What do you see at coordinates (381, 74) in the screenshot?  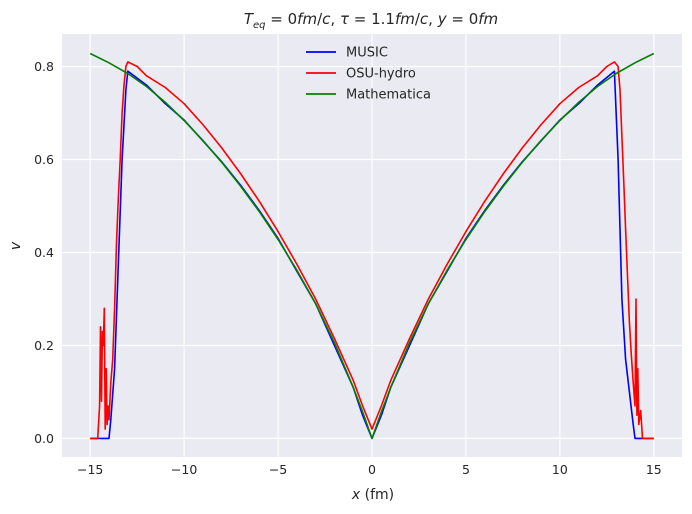 I see `legend-label: OSU-hydro` at bounding box center [381, 74].